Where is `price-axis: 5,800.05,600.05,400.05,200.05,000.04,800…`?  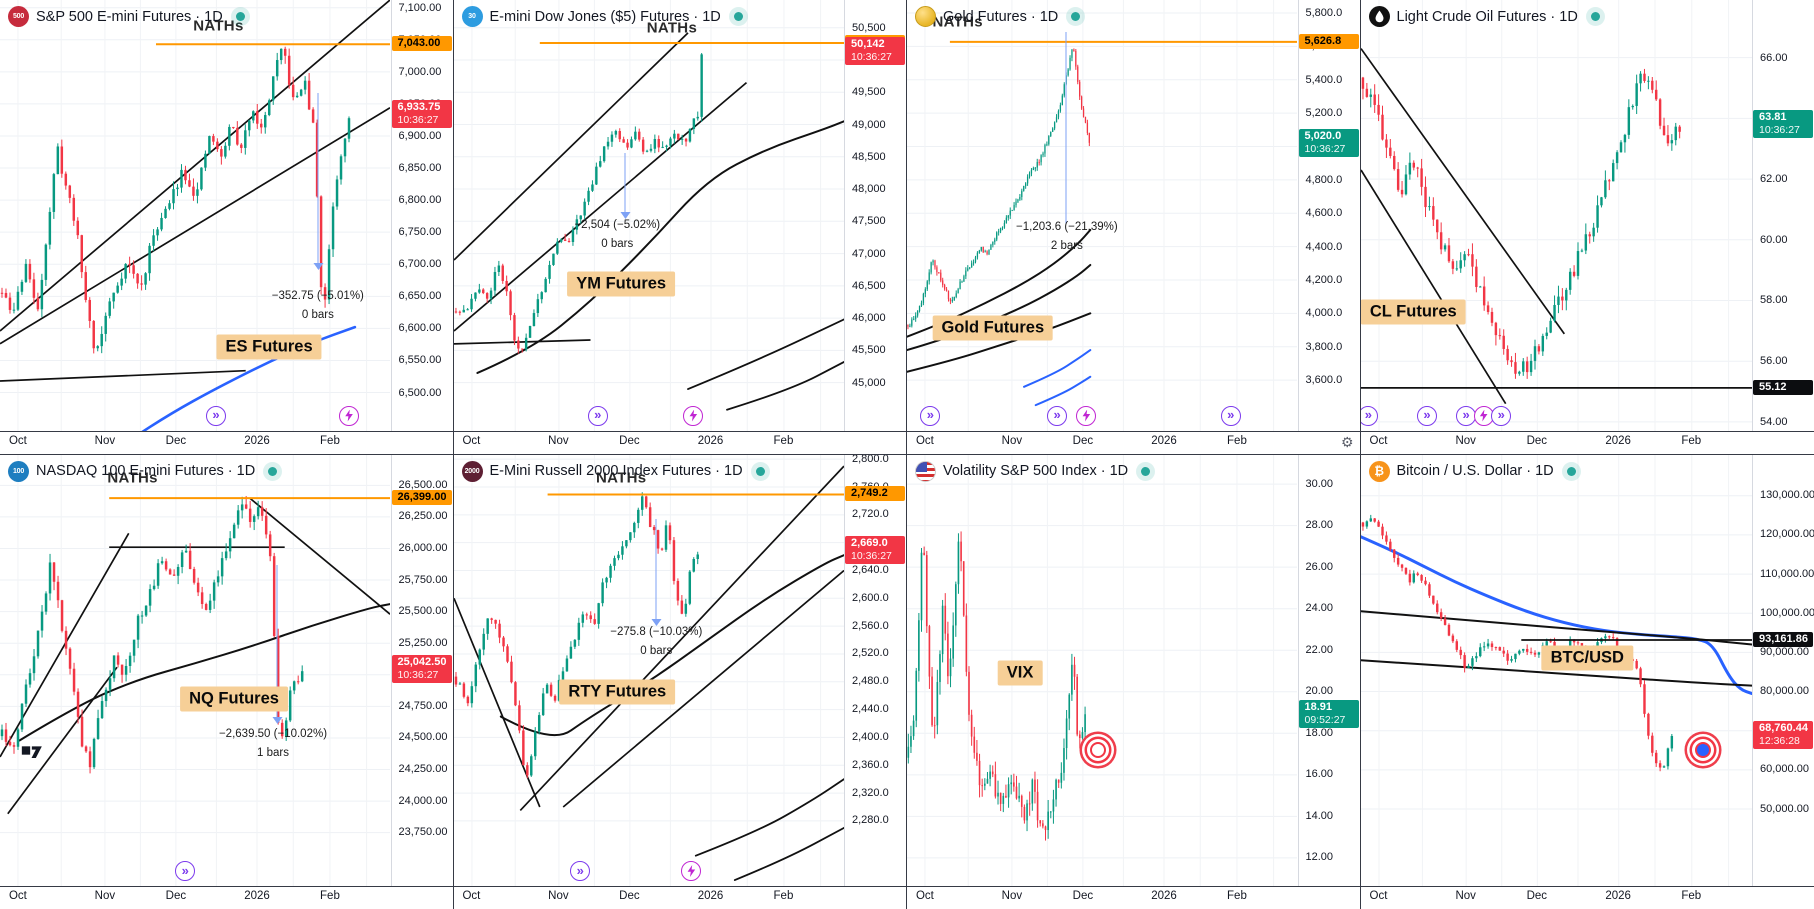 price-axis: 5,800.05,600.05,400.05,200.05,000.04,800… is located at coordinates (1328, 215).